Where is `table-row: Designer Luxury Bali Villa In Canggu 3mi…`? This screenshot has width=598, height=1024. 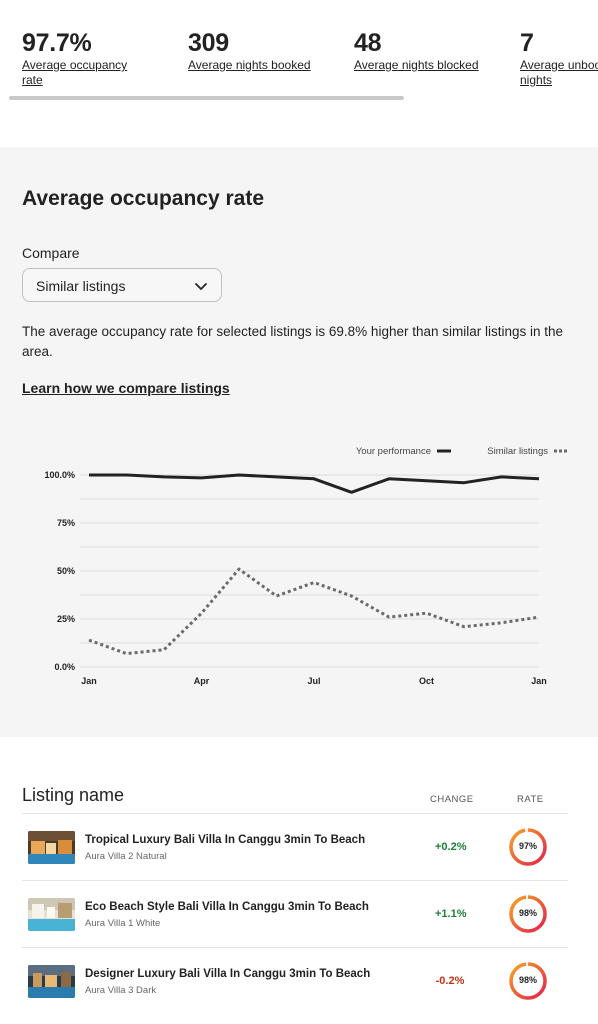
table-row: Designer Luxury Bali Villa In Canggu 3mi… is located at coordinates (295, 980).